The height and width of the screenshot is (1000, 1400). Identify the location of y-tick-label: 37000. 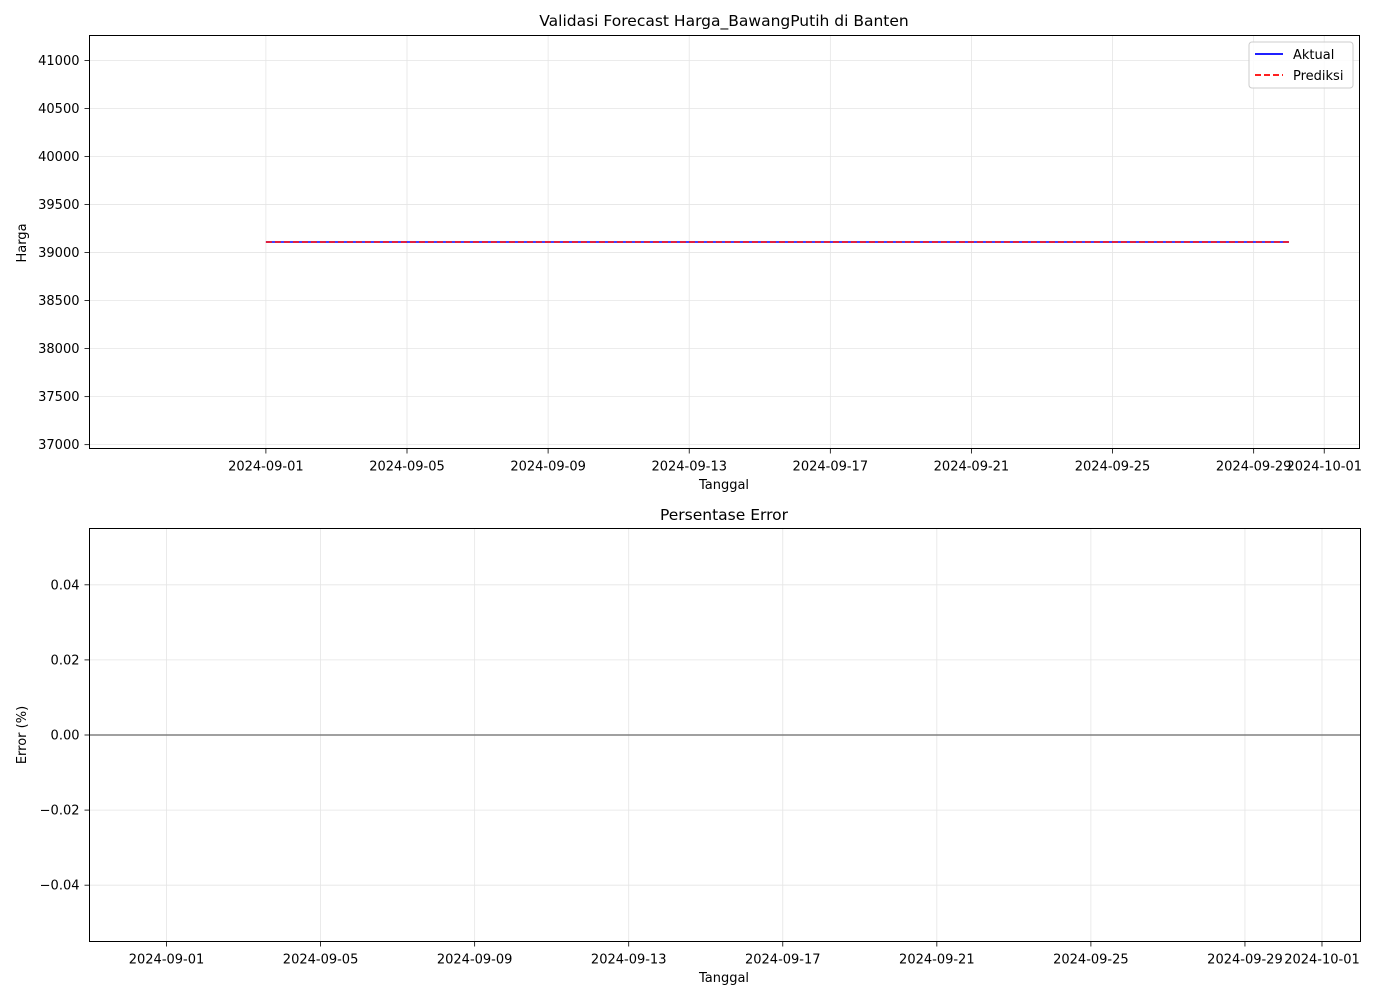
(58, 445).